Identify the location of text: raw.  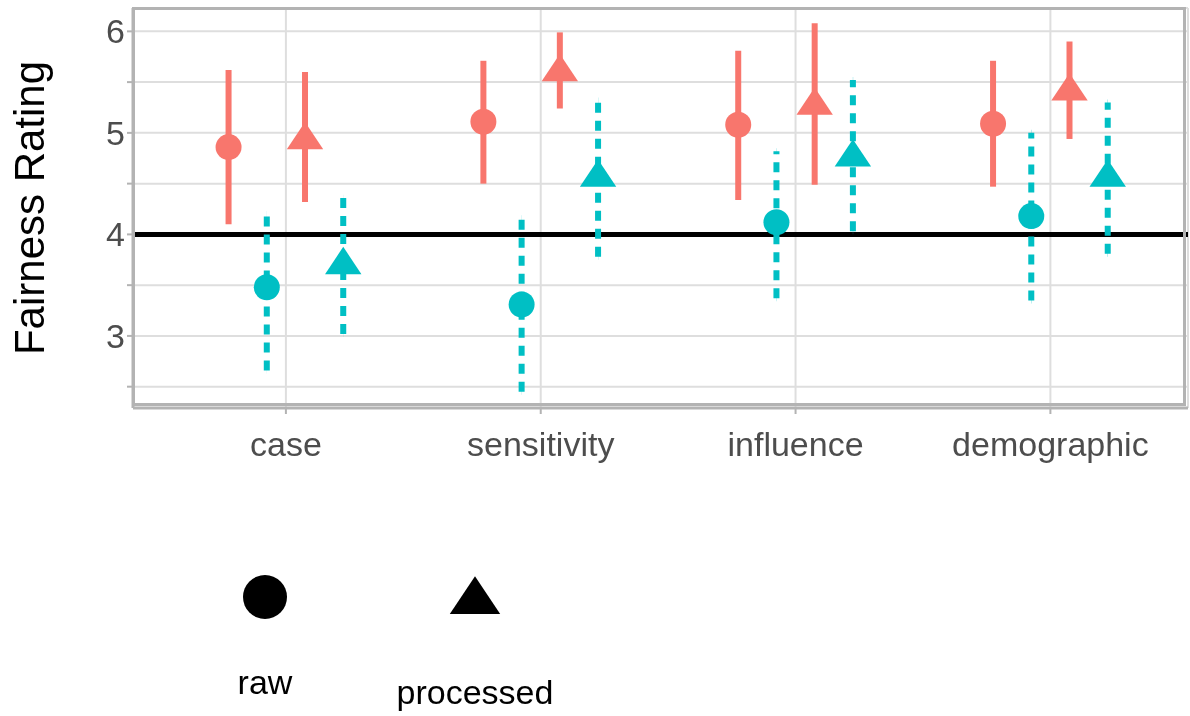
(265, 682).